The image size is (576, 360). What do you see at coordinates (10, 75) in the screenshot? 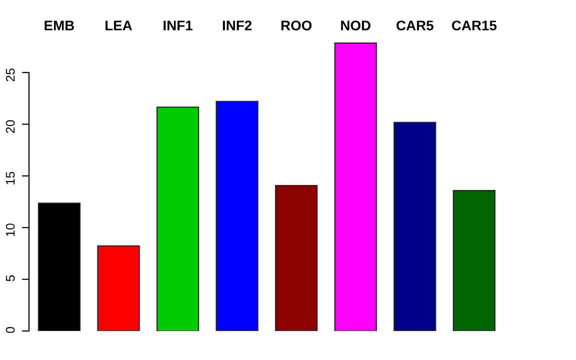
I see `y-tick-label: 25` at bounding box center [10, 75].